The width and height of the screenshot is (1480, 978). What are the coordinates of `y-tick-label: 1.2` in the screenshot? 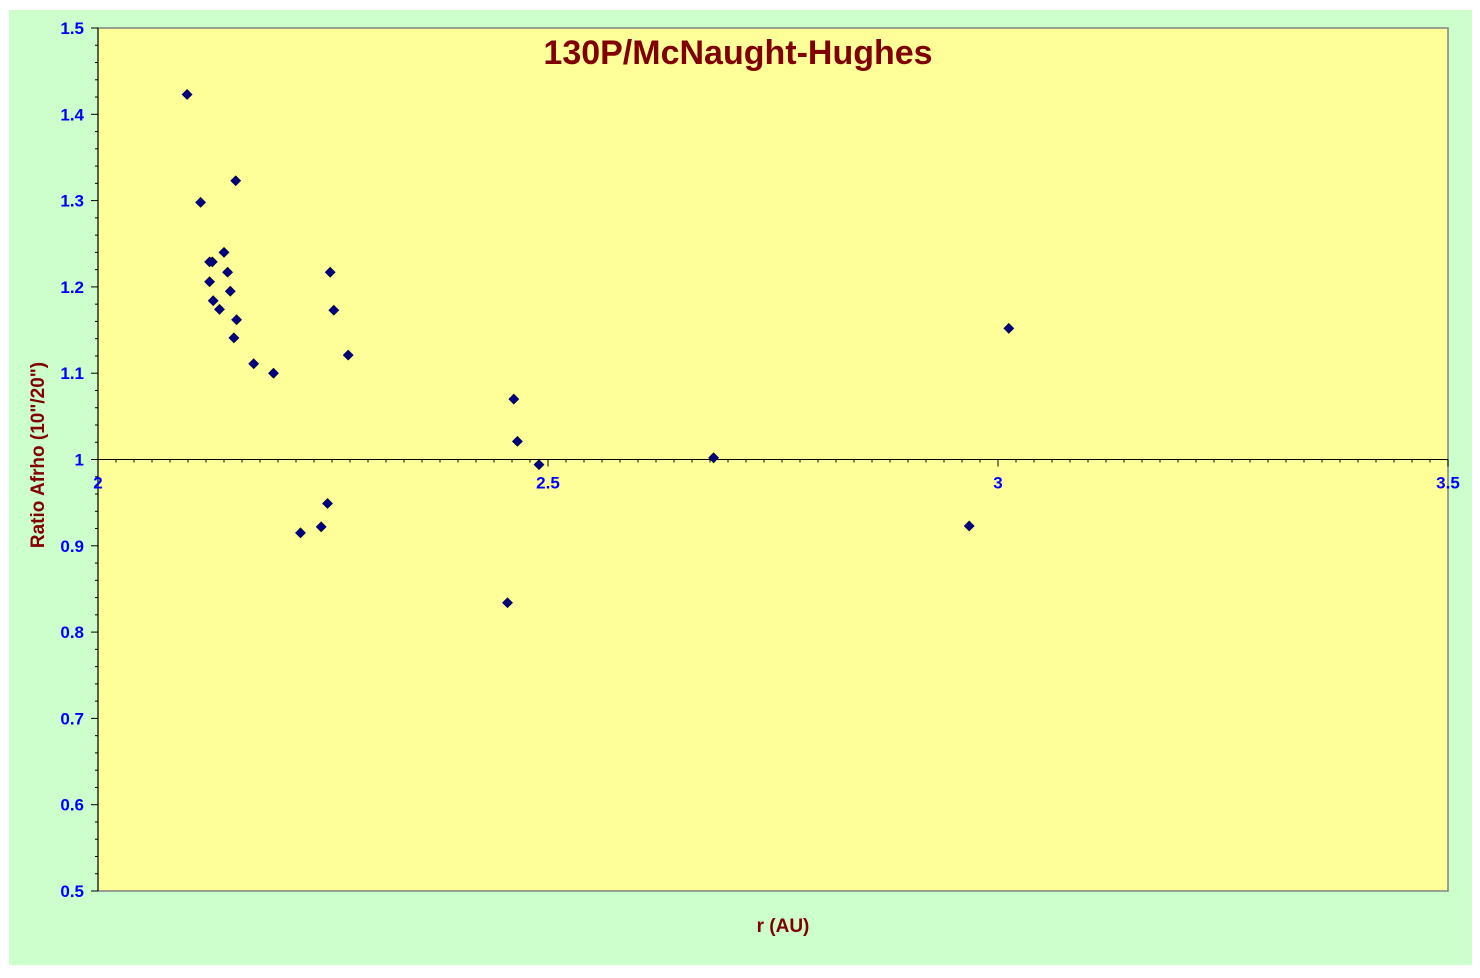 It's located at (72, 287).